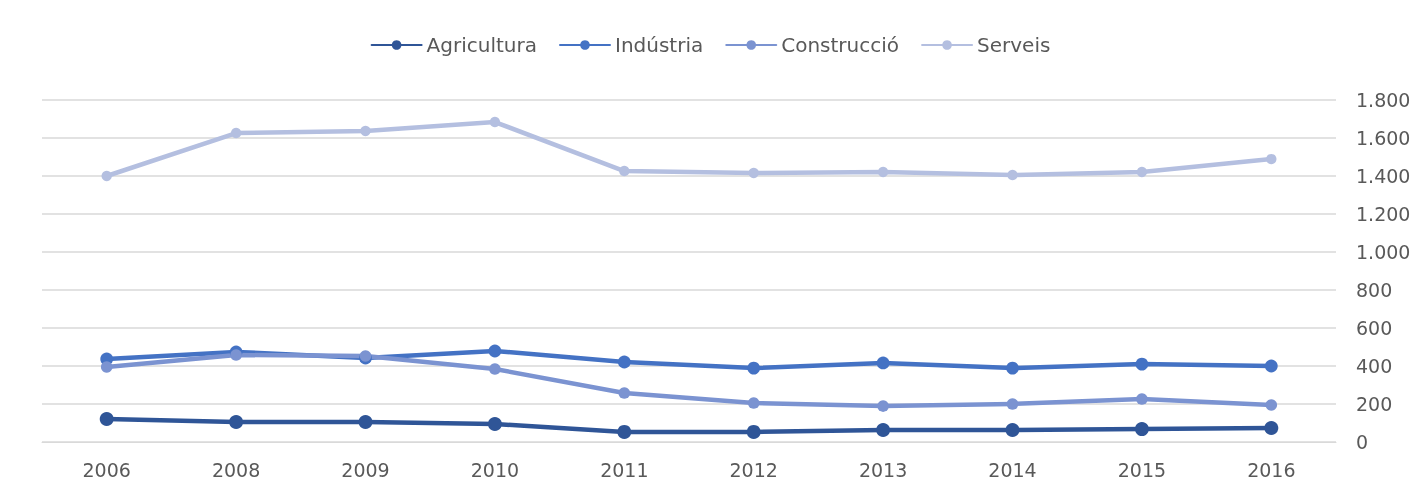  What do you see at coordinates (840, 45) in the screenshot?
I see `legend-label: Construcció` at bounding box center [840, 45].